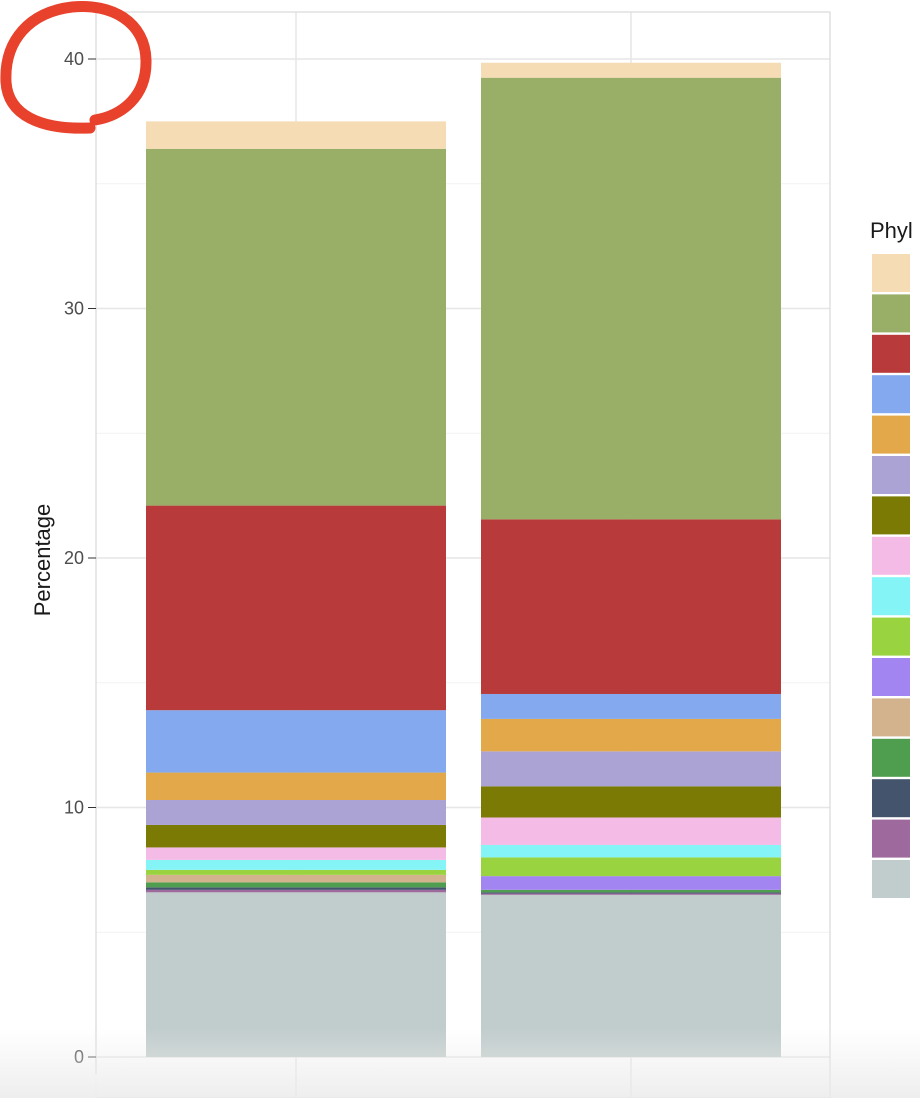 This screenshot has height=1098, width=920. Describe the element at coordinates (74, 309) in the screenshot. I see `y-tick-label: 30` at that location.